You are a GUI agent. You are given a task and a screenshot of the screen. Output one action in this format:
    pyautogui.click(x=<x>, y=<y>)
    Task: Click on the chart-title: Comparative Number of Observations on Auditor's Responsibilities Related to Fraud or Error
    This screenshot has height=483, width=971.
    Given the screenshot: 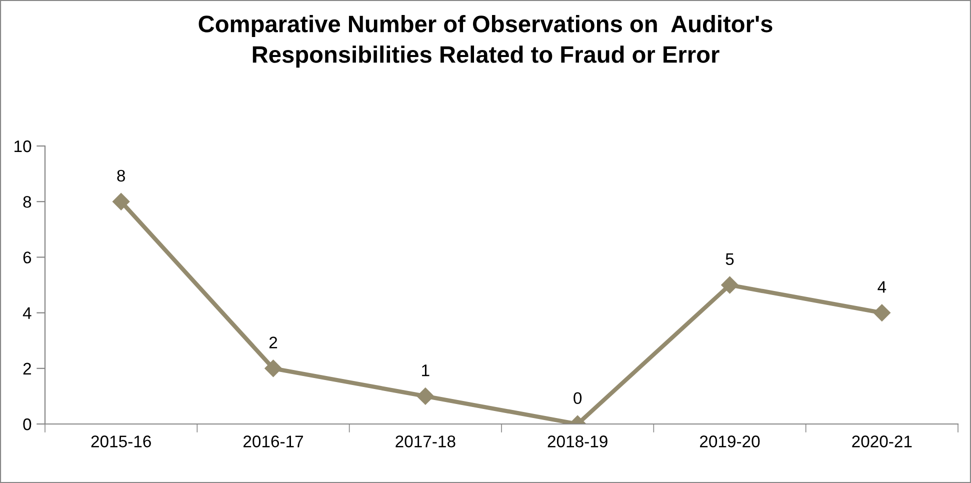 What is the action you would take?
    pyautogui.click(x=485, y=41)
    